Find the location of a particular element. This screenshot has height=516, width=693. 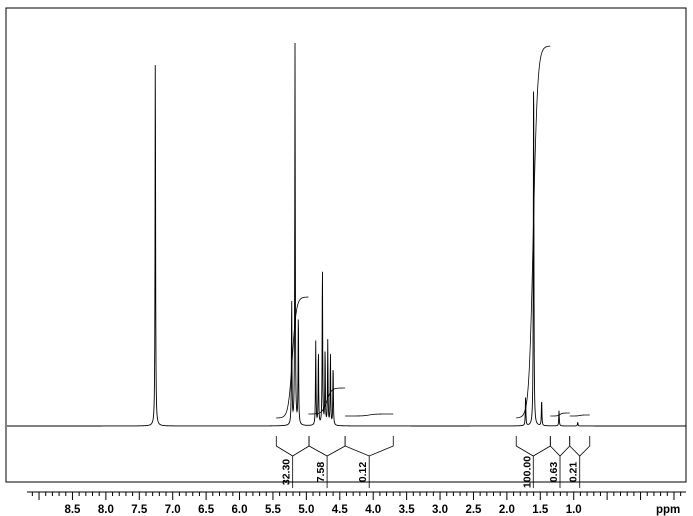

x-tick-label: 4.0 is located at coordinates (373, 510).